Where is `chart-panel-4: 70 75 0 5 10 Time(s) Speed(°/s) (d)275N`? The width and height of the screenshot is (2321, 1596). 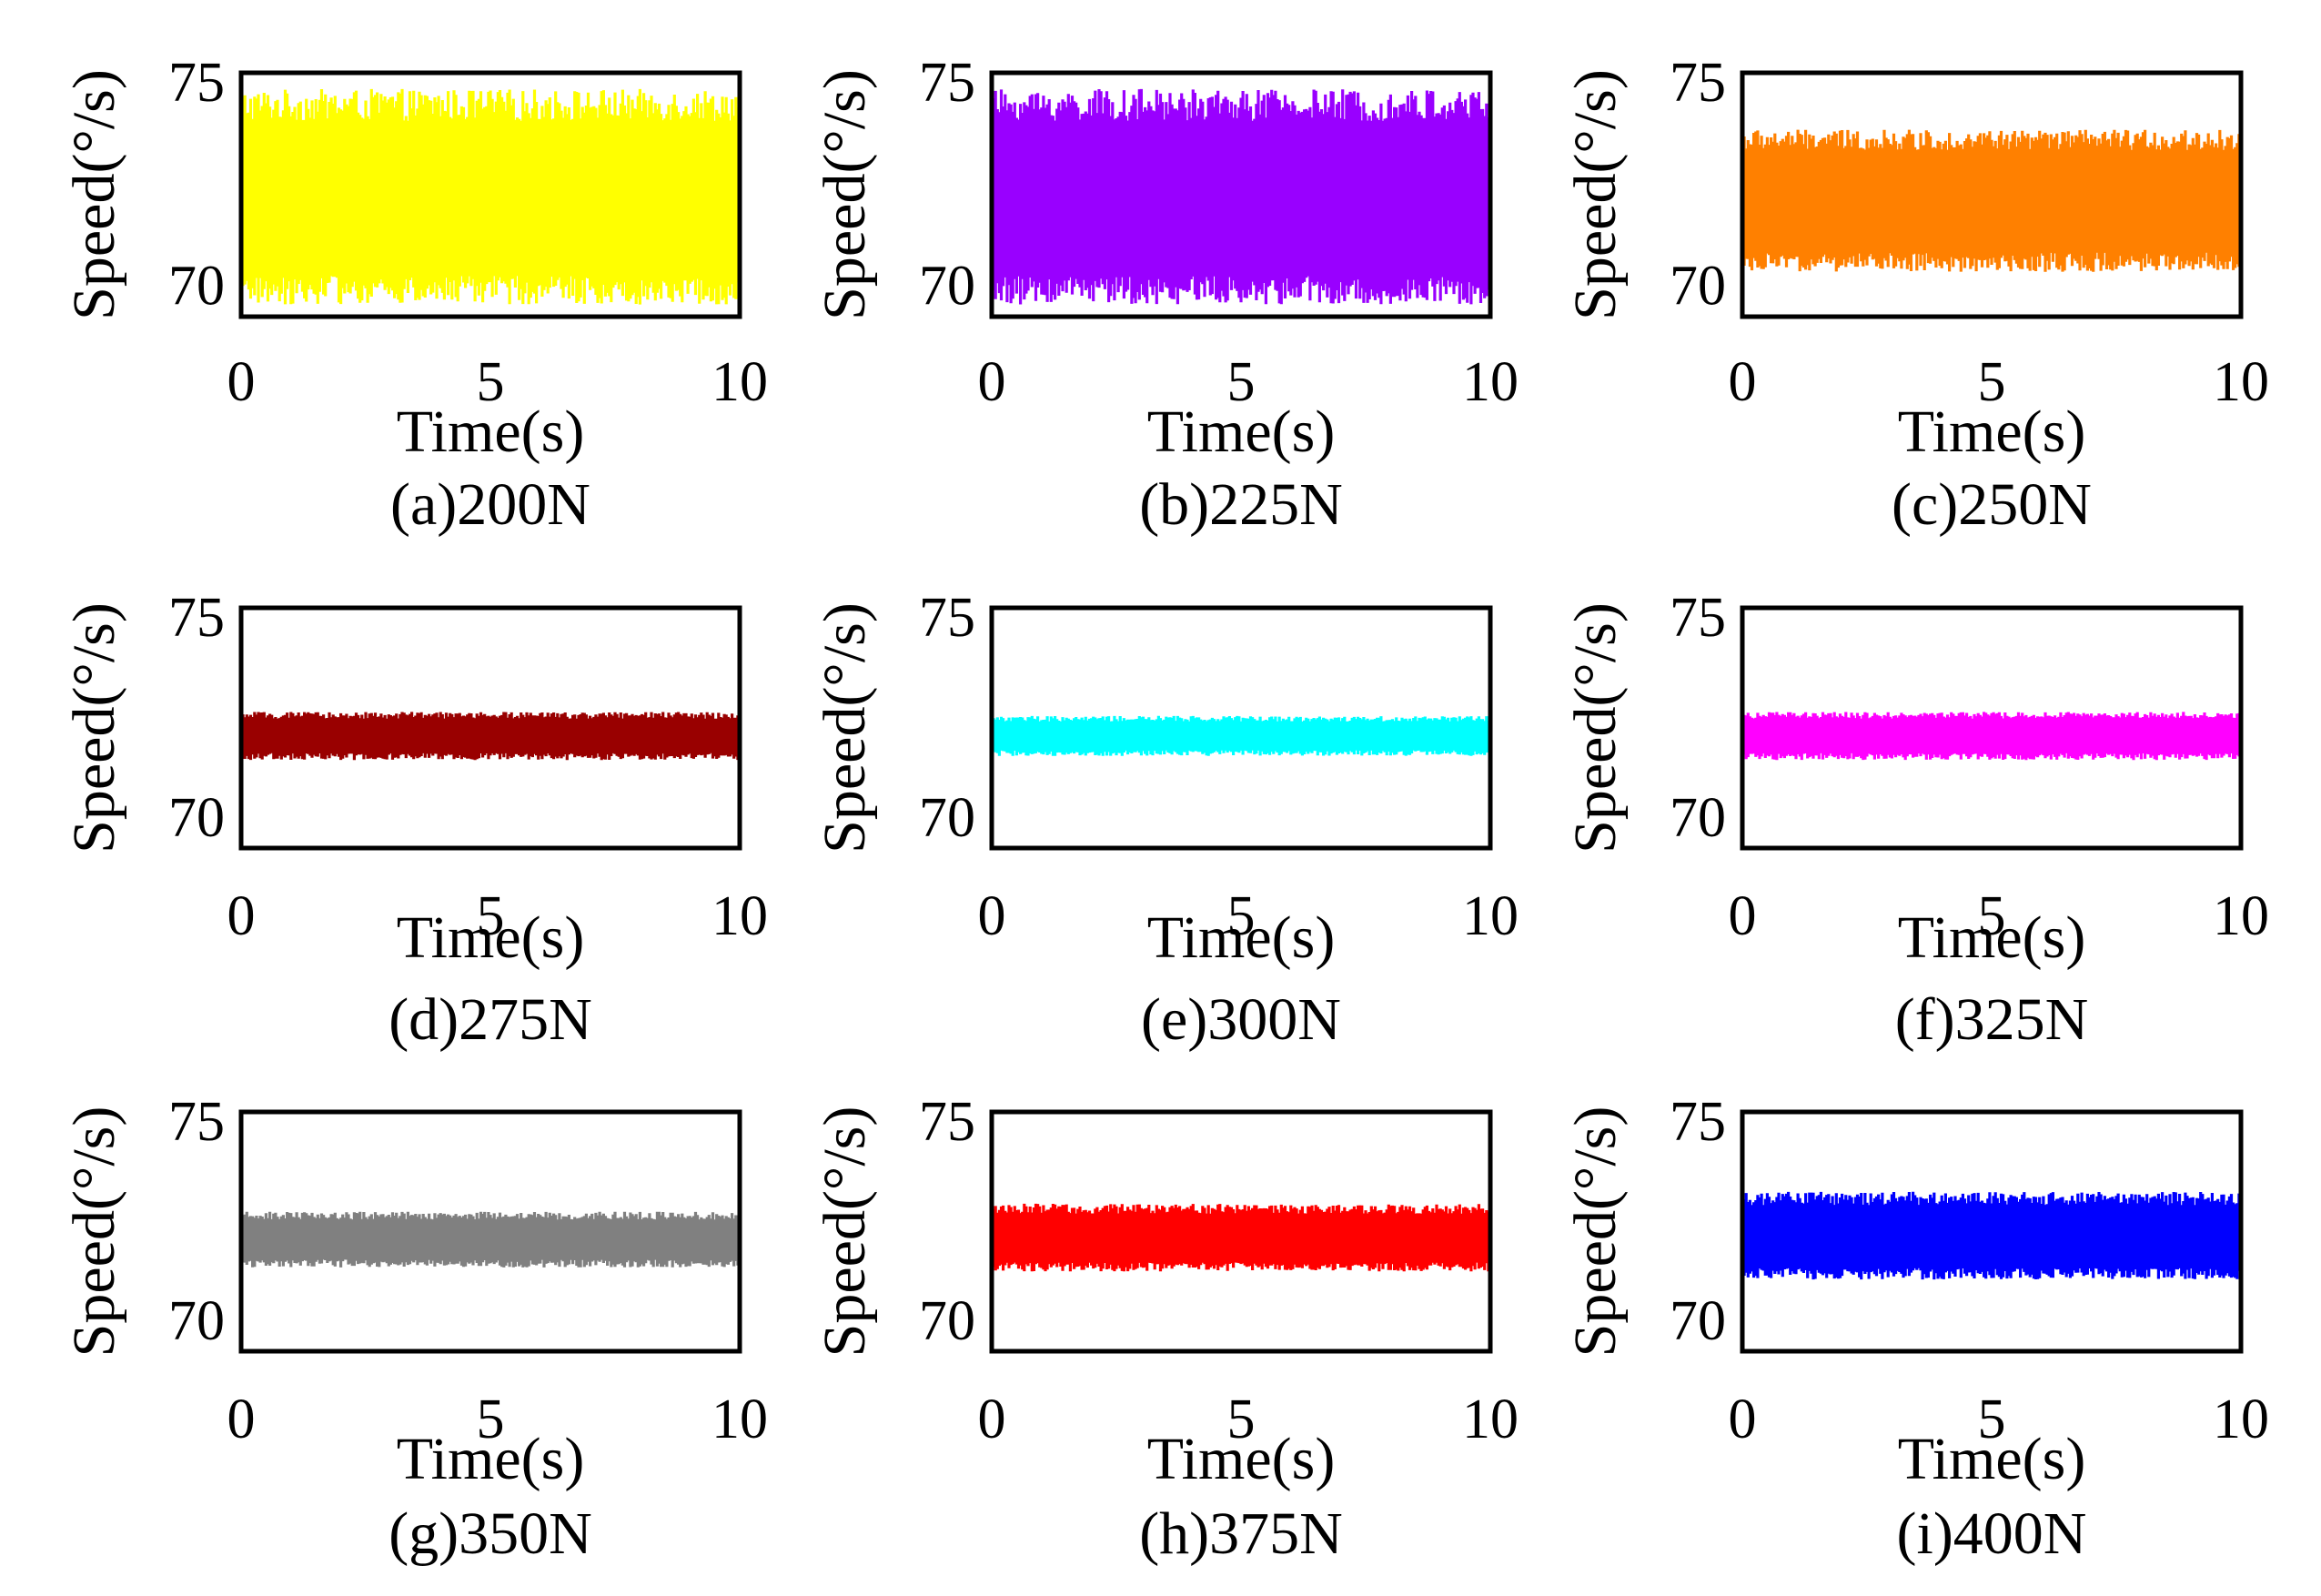 chart-panel-4: 70 75 0 5 10 Time(s) Speed(°/s) (d)275N is located at coordinates (415, 820).